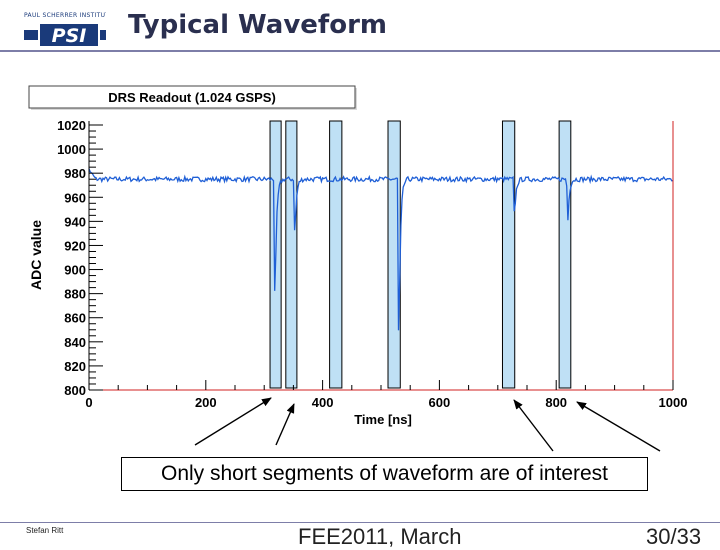 Image resolution: width=720 pixels, height=550 pixels. What do you see at coordinates (258, 25) in the screenshot?
I see `slide-title: Typical Waveform` at bounding box center [258, 25].